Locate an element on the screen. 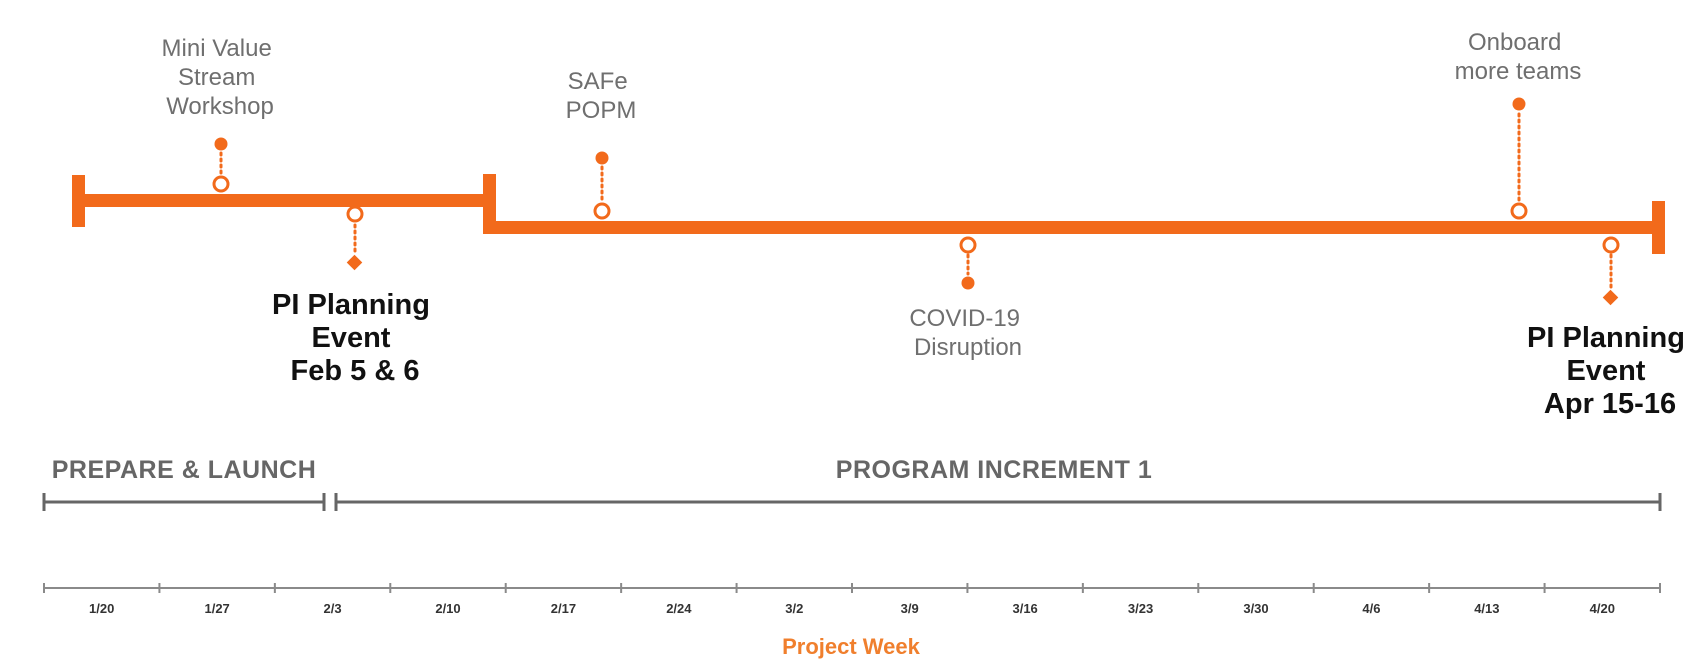  timeline-bars is located at coordinates (868, 214).